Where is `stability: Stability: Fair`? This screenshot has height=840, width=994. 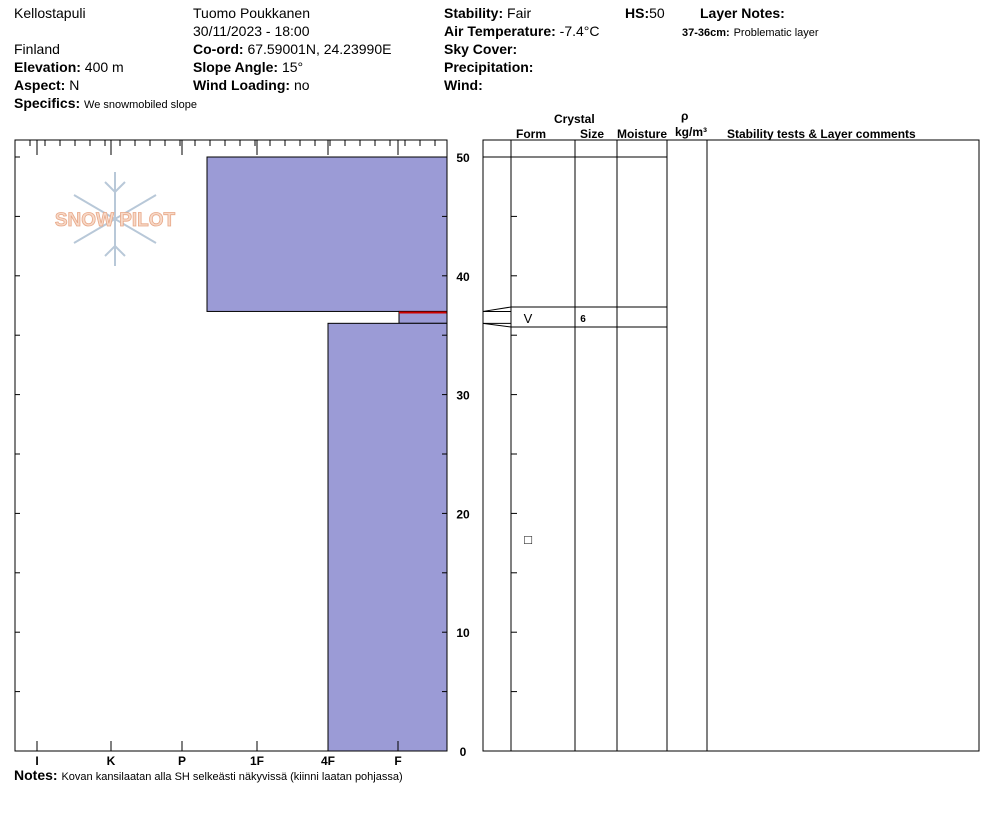
stability: Stability: Fair is located at coordinates (487, 13).